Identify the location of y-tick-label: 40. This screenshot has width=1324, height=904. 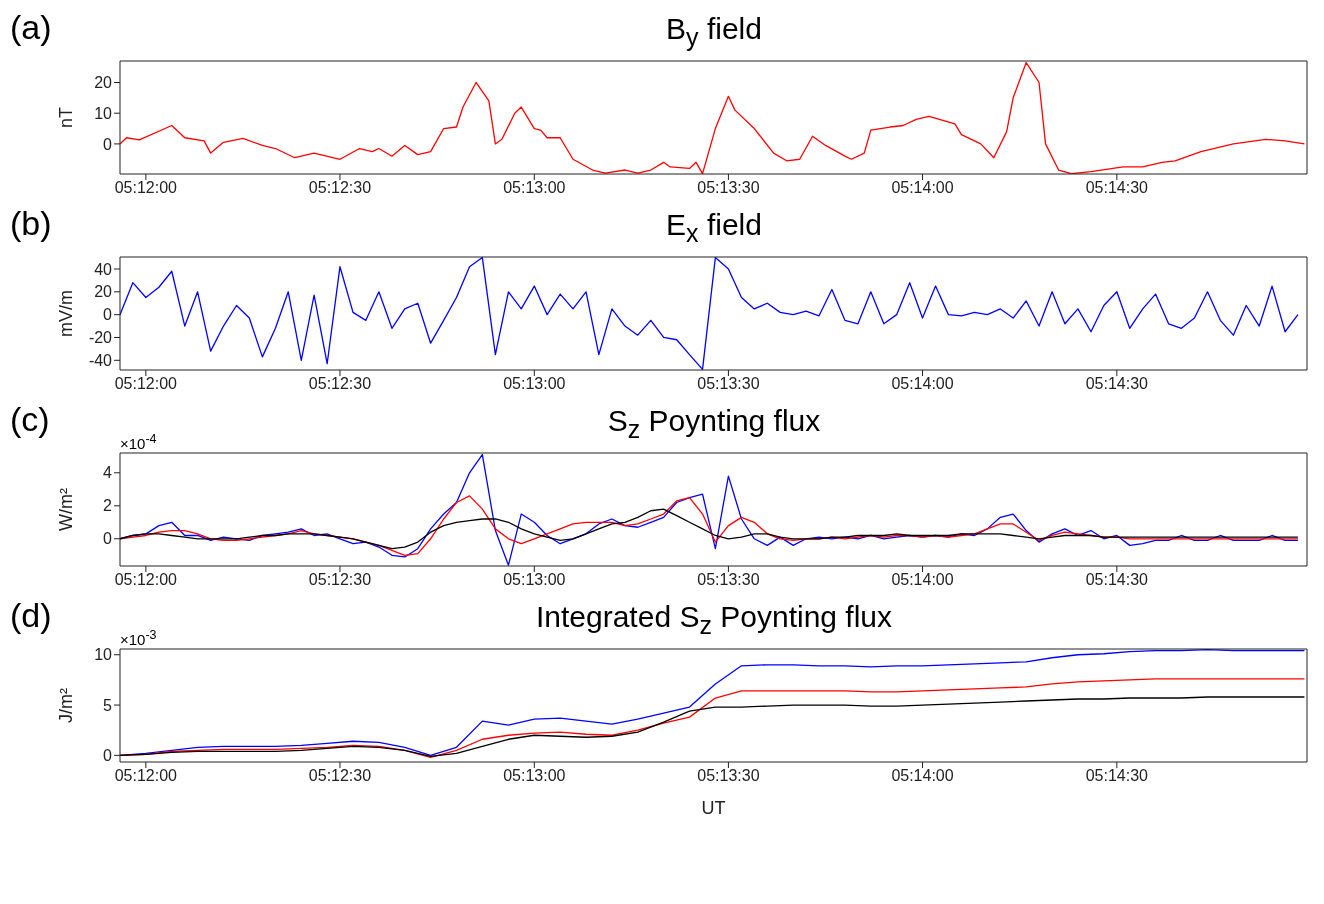
(103, 269).